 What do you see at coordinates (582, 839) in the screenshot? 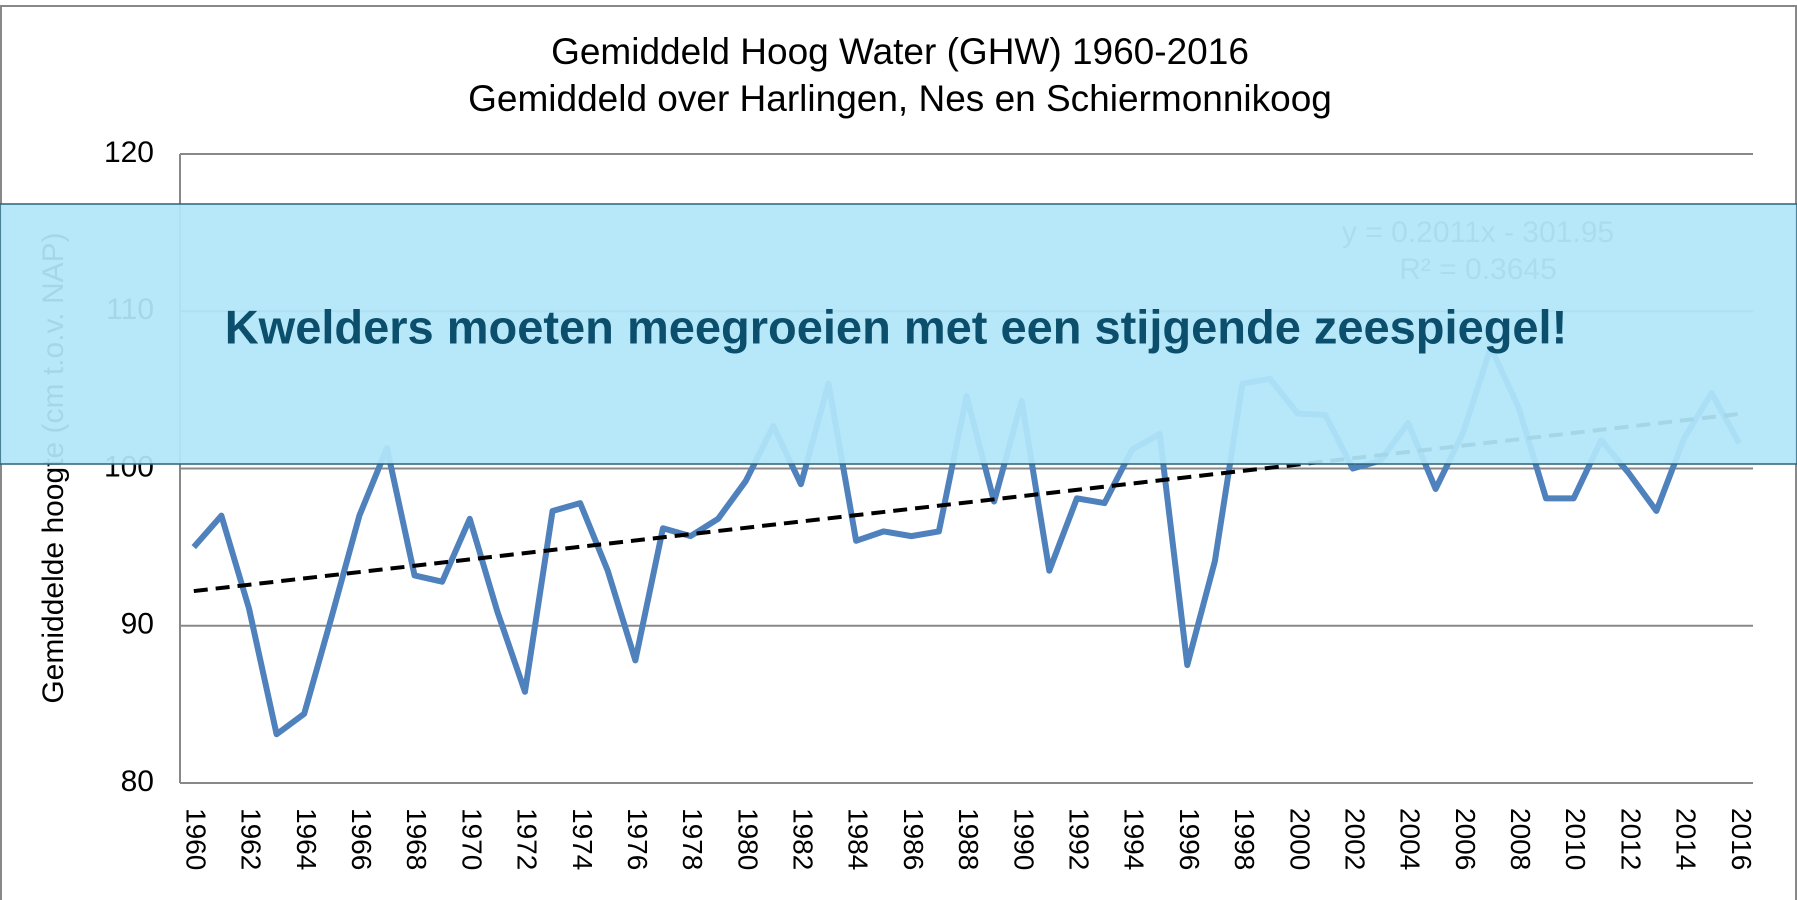
I see `x-tick-label: 1974` at bounding box center [582, 839].